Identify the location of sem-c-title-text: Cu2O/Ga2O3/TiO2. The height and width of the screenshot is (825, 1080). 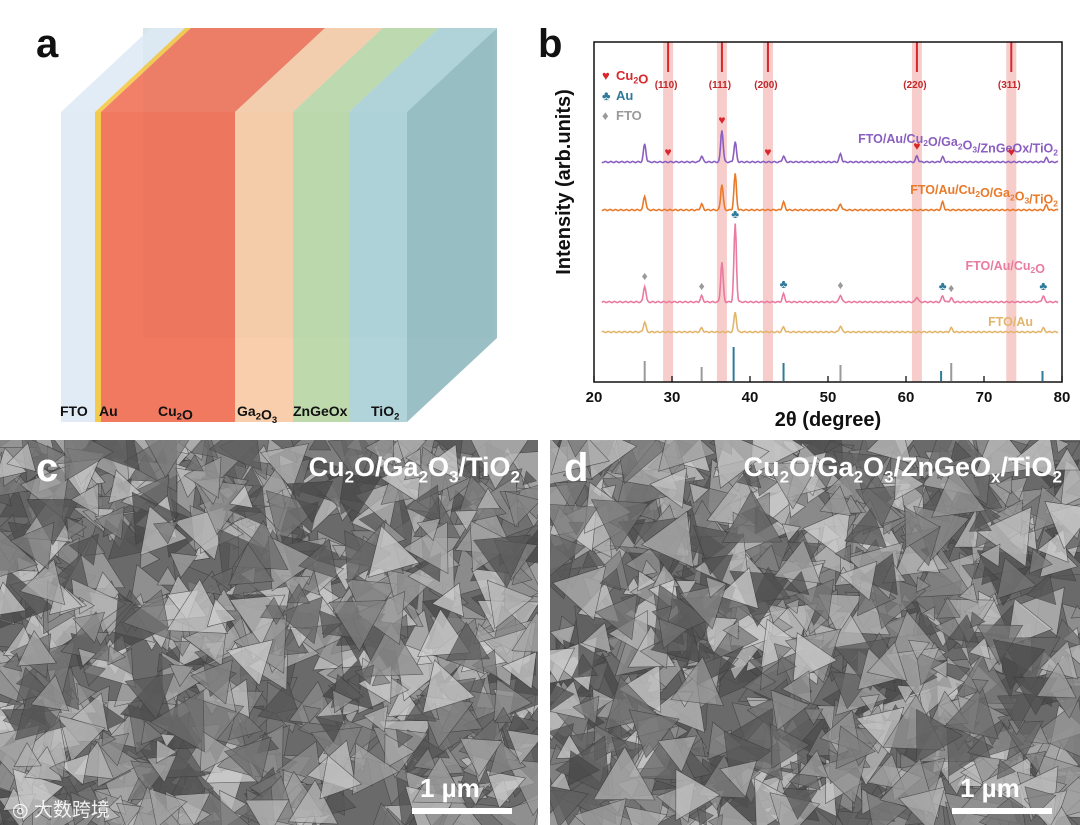
(414, 469).